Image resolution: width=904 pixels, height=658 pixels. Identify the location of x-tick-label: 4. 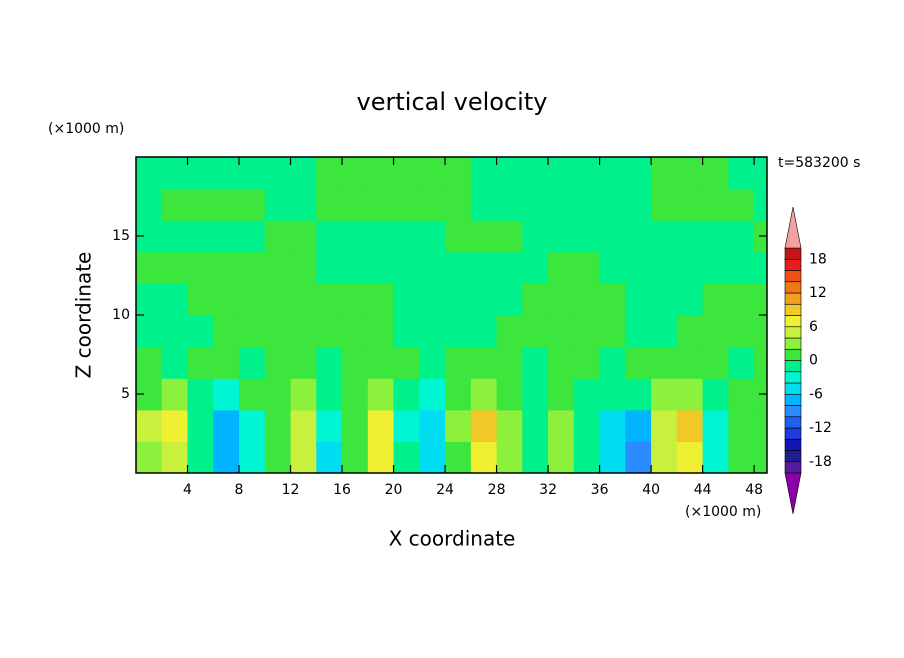
(187, 490).